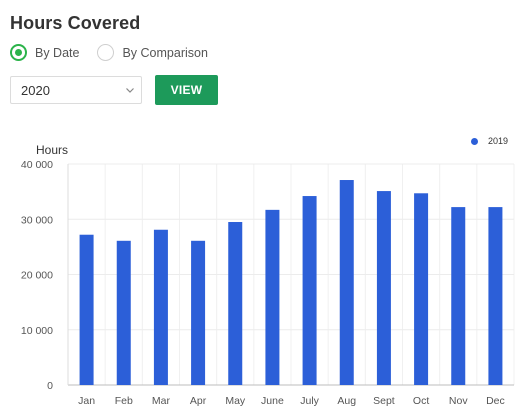 The width and height of the screenshot is (528, 420). What do you see at coordinates (57, 52) in the screenshot?
I see `radio-label-by-date: By Date` at bounding box center [57, 52].